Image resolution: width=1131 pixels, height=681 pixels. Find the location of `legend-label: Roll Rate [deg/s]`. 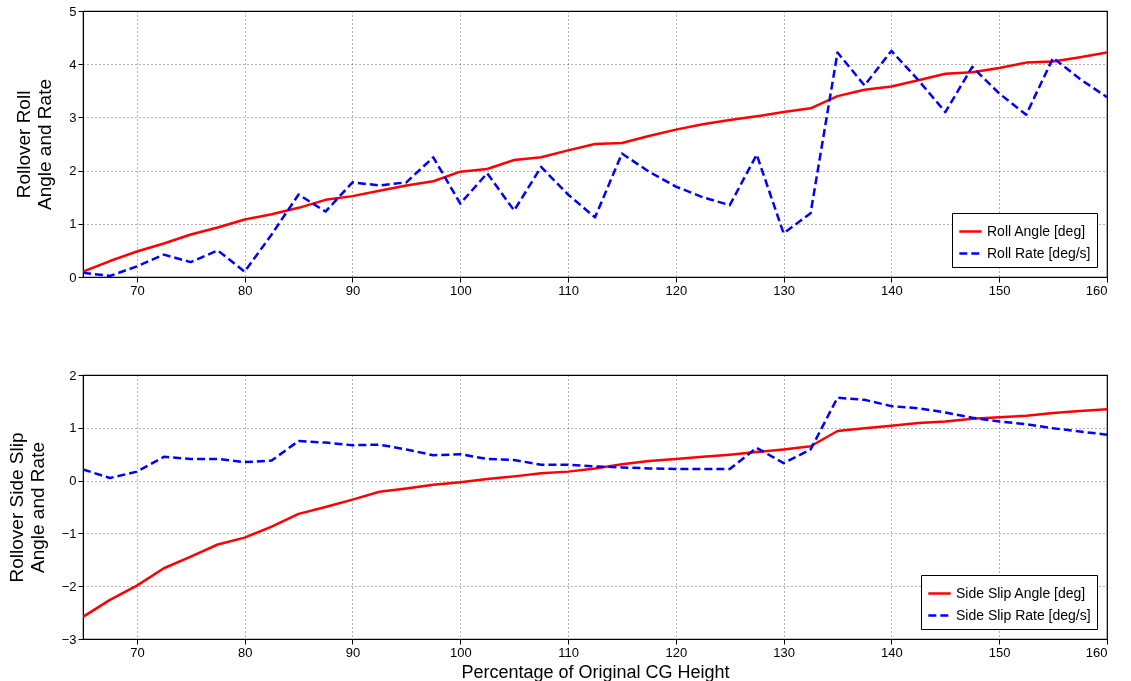

legend-label: Roll Rate [deg/s] is located at coordinates (1039, 252).